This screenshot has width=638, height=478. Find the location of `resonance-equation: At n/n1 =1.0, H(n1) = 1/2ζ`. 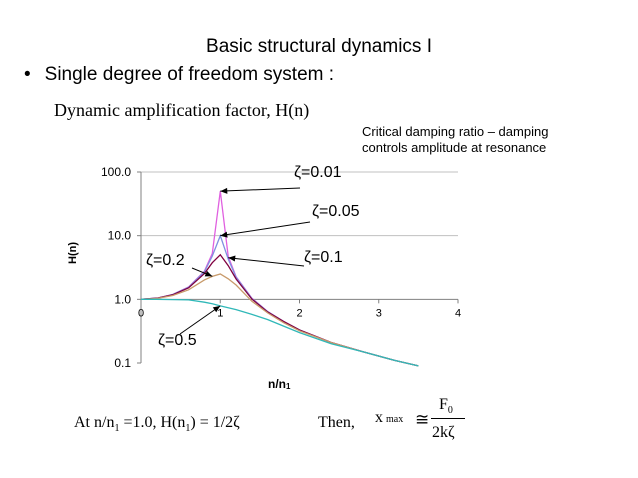

resonance-equation: At n/n1 =1.0, H(n1) = 1/2ζ is located at coordinates (157, 424).